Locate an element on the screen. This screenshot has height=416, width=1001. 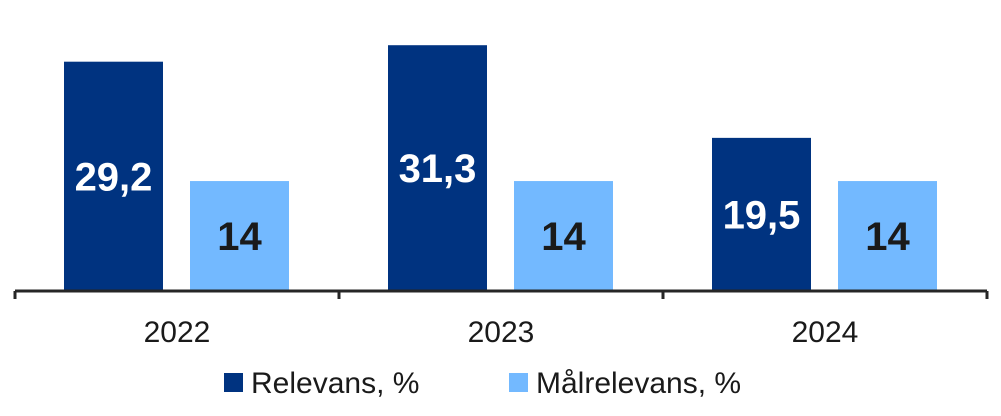
data-label-relevans-2024: 19,5 is located at coordinates (762, 215).